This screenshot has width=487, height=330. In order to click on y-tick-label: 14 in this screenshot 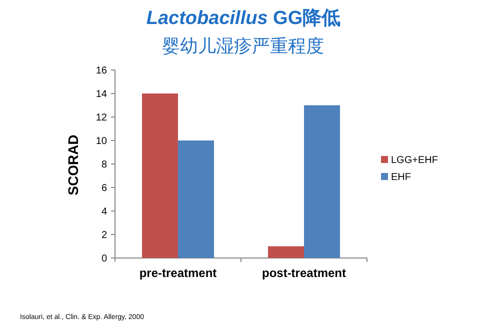, I will do `click(102, 94)`.